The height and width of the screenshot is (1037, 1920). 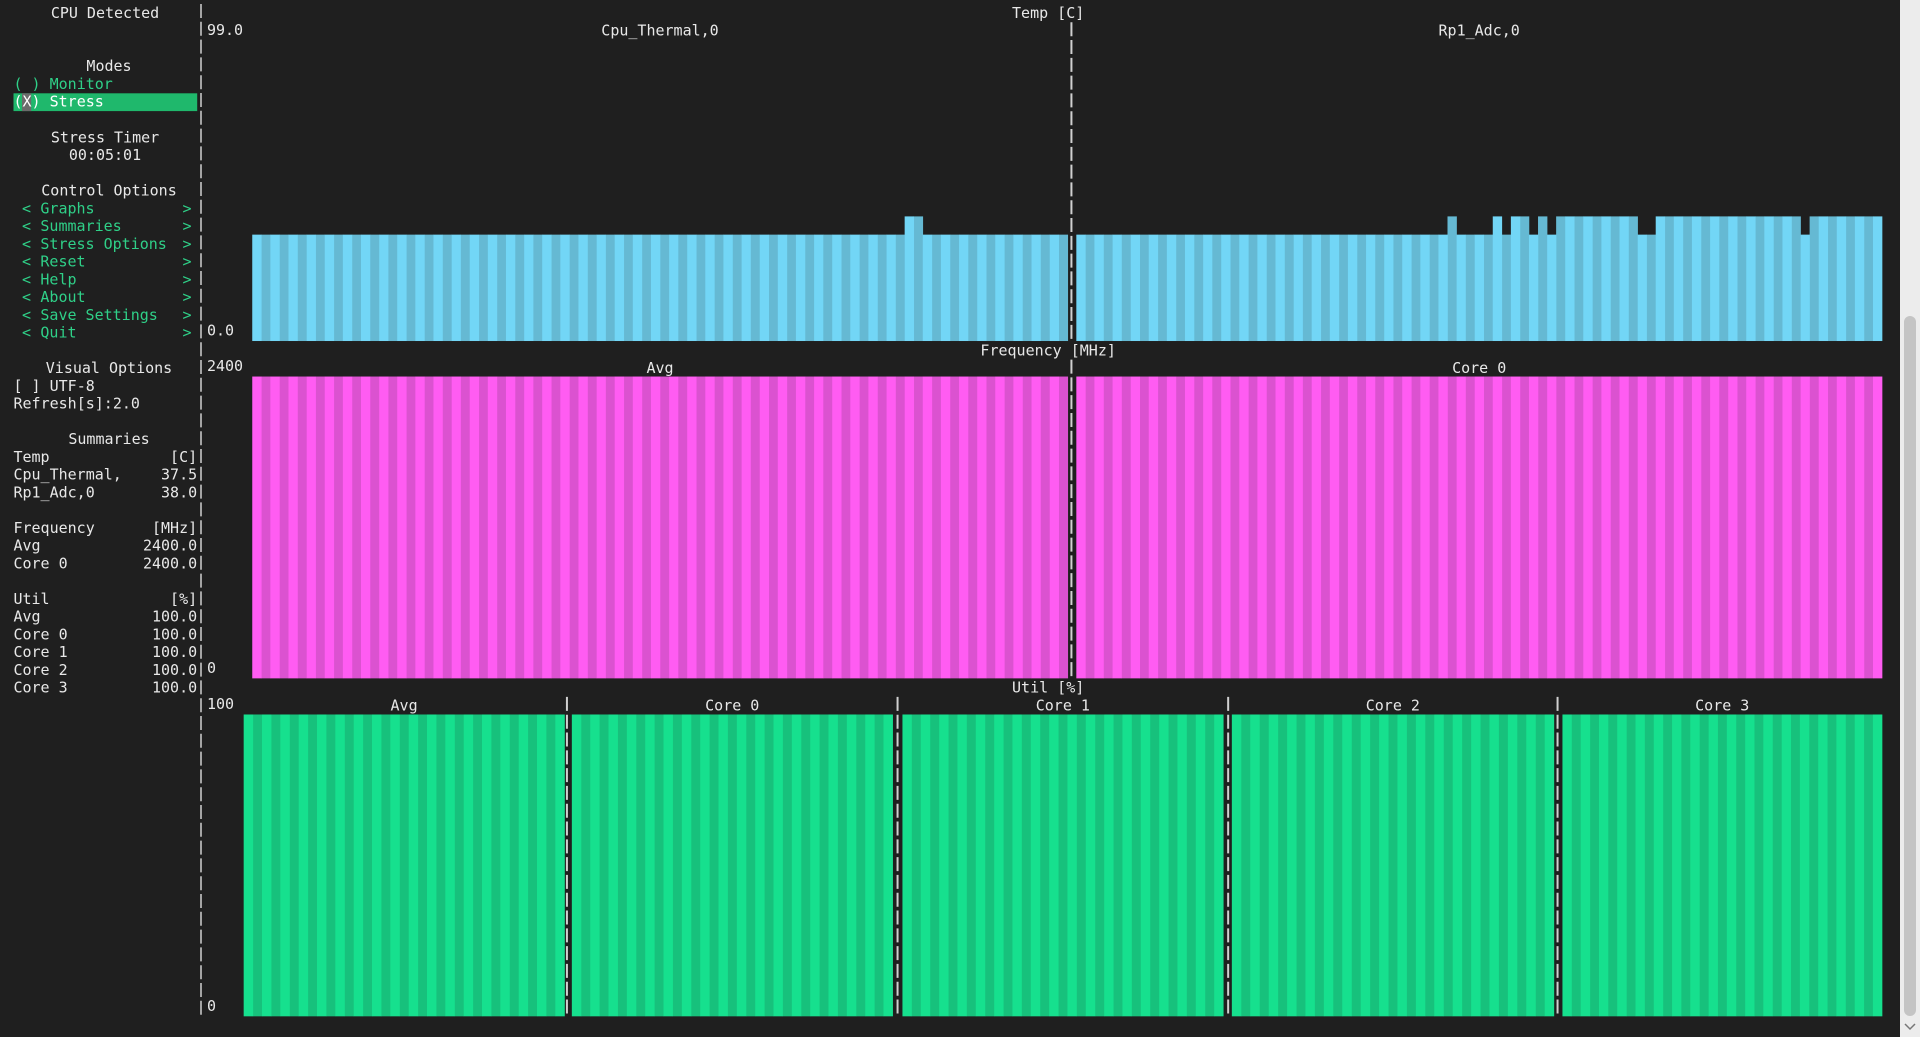 What do you see at coordinates (63, 84) in the screenshot?
I see `mode-option: ( ) Monitor` at bounding box center [63, 84].